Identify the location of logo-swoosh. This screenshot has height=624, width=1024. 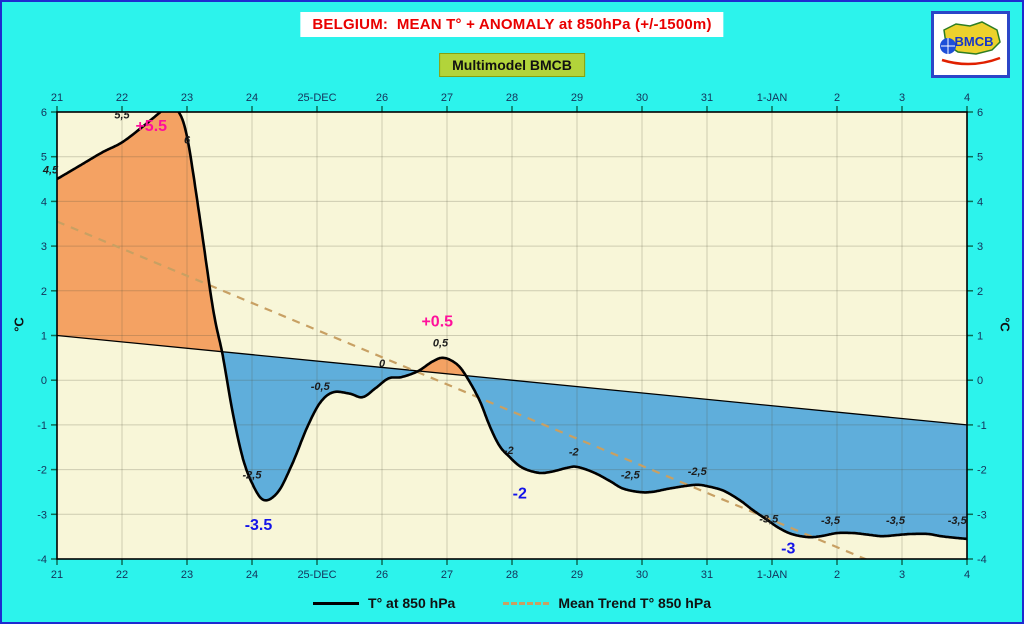
(970, 60).